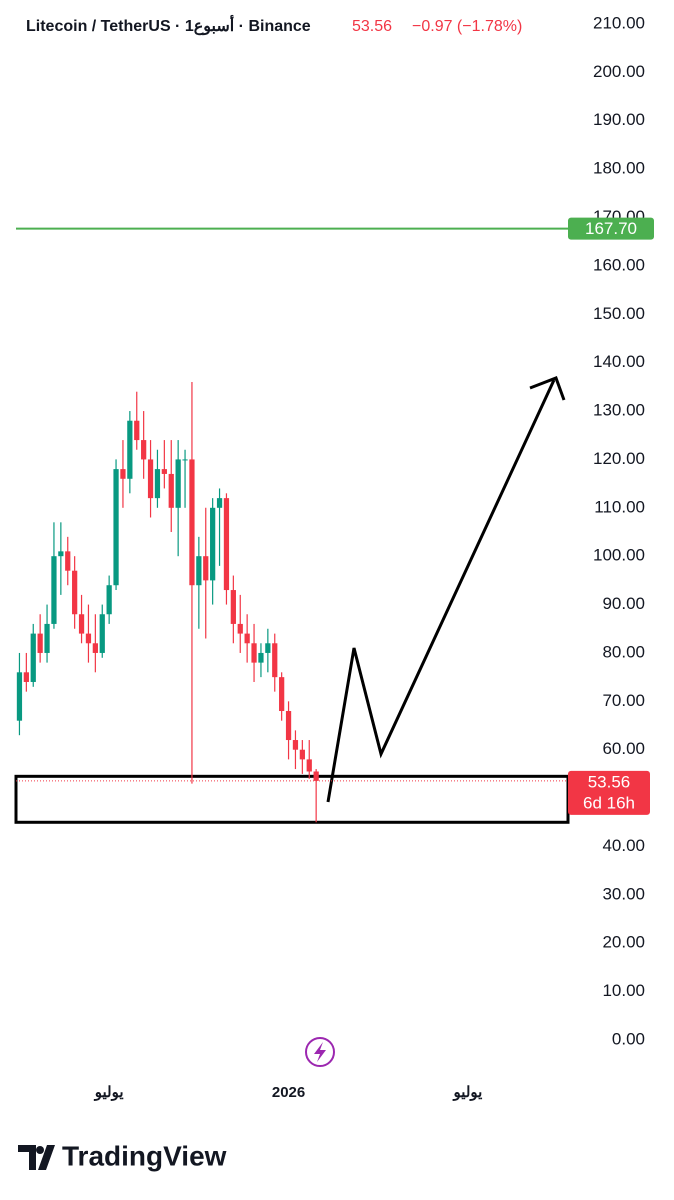  I want to click on header-price: 53.56, so click(372, 26).